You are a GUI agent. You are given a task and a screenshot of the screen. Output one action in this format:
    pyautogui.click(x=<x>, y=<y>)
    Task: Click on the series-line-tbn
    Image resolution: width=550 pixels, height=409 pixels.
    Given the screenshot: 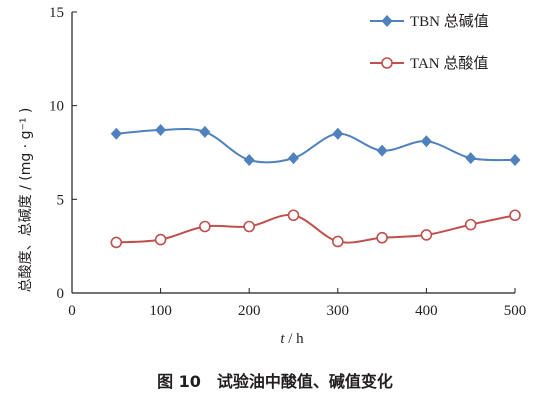 What is the action you would take?
    pyautogui.click(x=316, y=145)
    